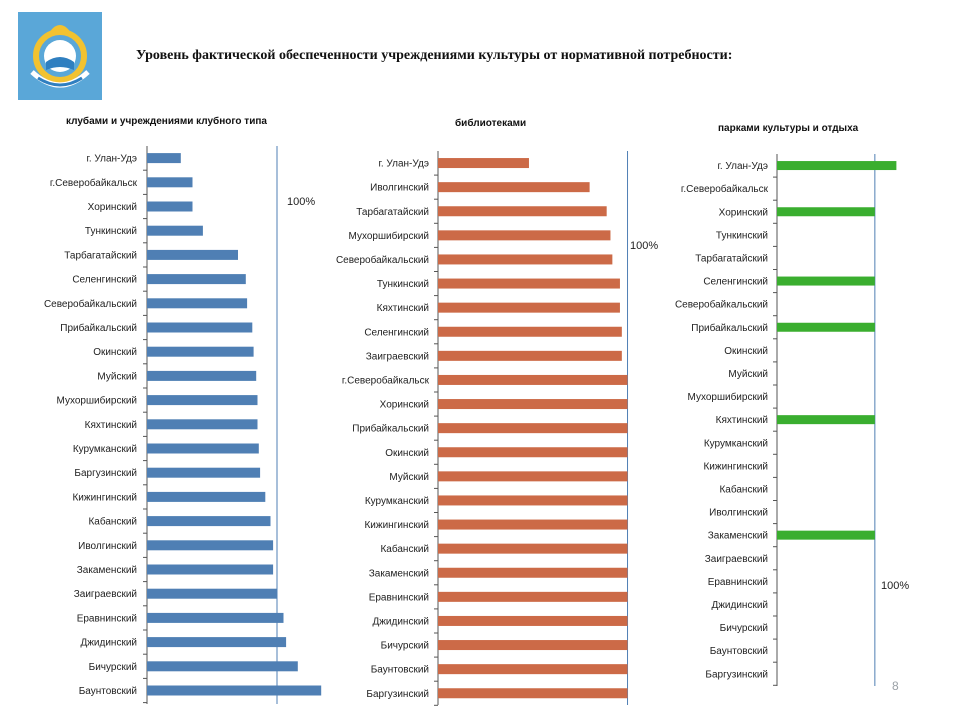  Describe the element at coordinates (117, 376) in the screenshot. I see `clubs-category-label: Муйский` at that location.